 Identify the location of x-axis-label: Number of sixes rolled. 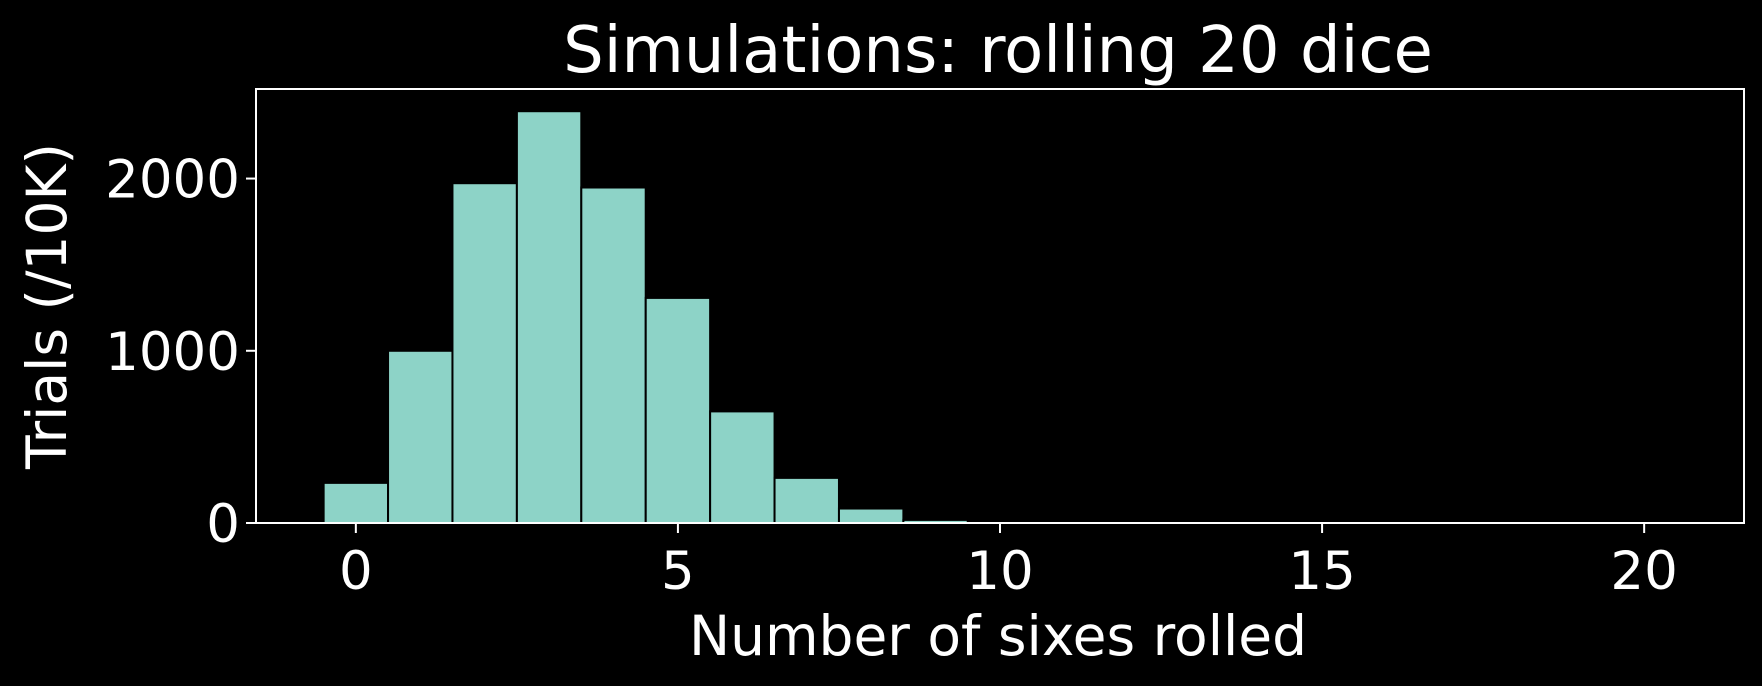
(998, 636).